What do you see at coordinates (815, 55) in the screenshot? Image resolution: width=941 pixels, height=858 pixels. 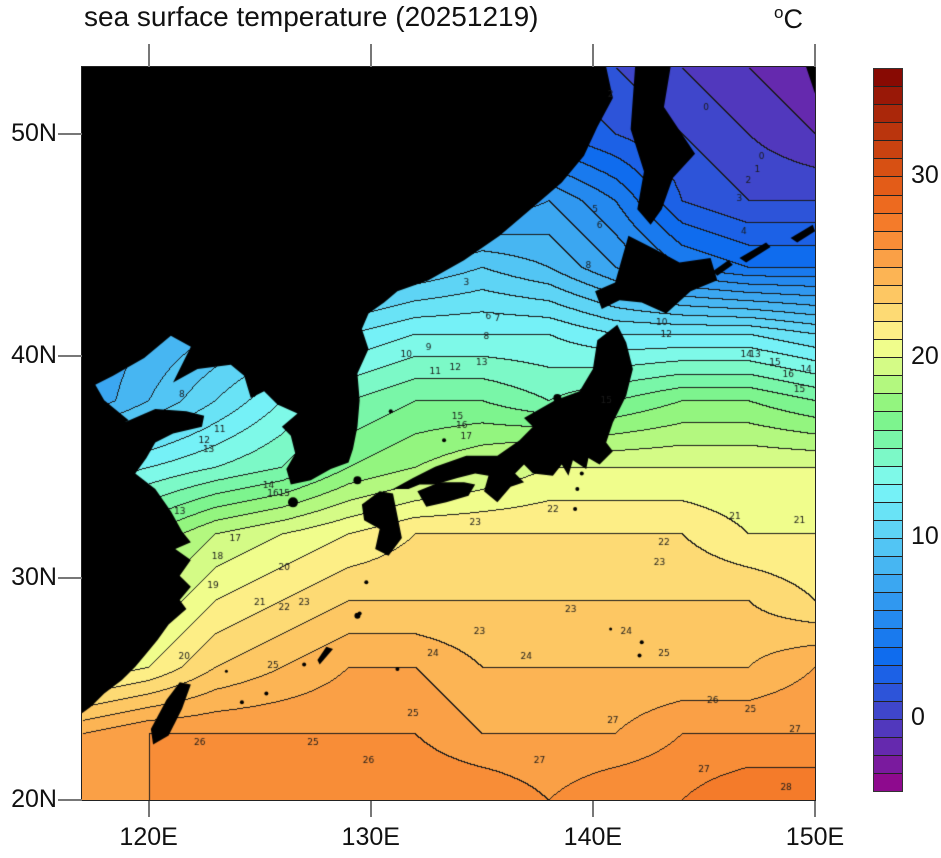 I see `lon-tick-top-150E` at bounding box center [815, 55].